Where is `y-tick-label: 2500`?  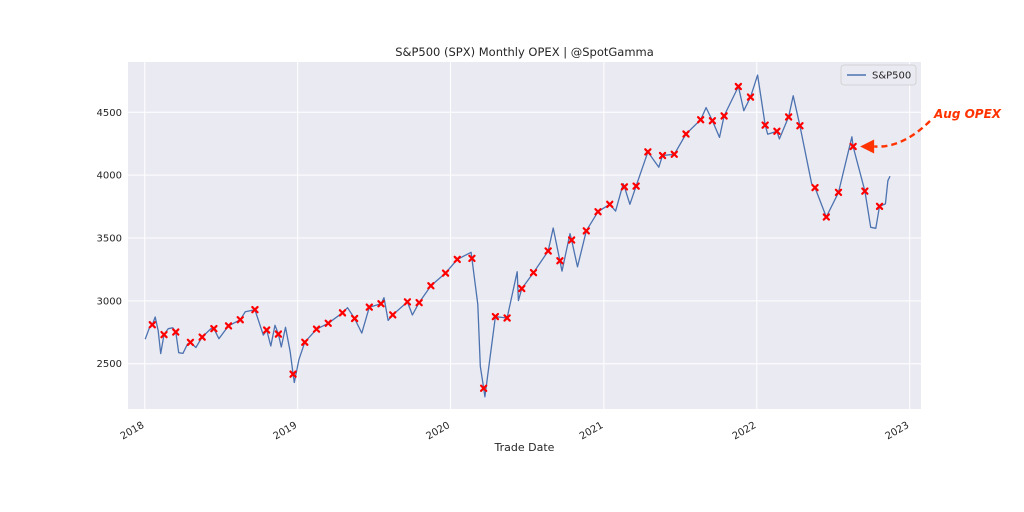
y-tick-label: 2500 is located at coordinates (109, 364).